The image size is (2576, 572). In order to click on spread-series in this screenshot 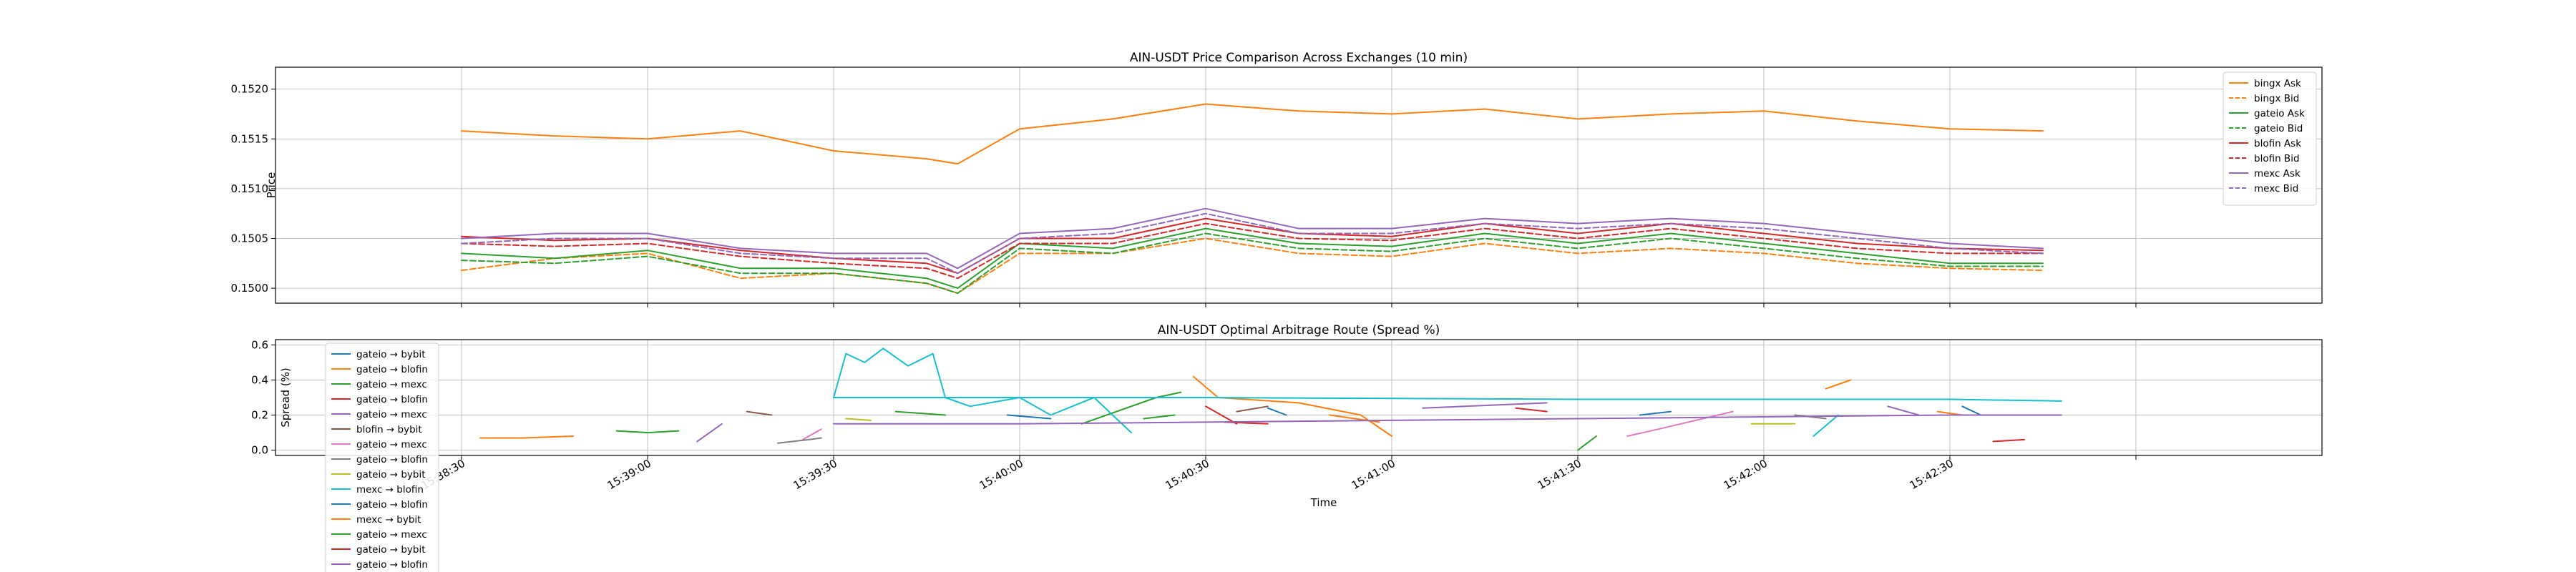, I will do `click(1270, 399)`.